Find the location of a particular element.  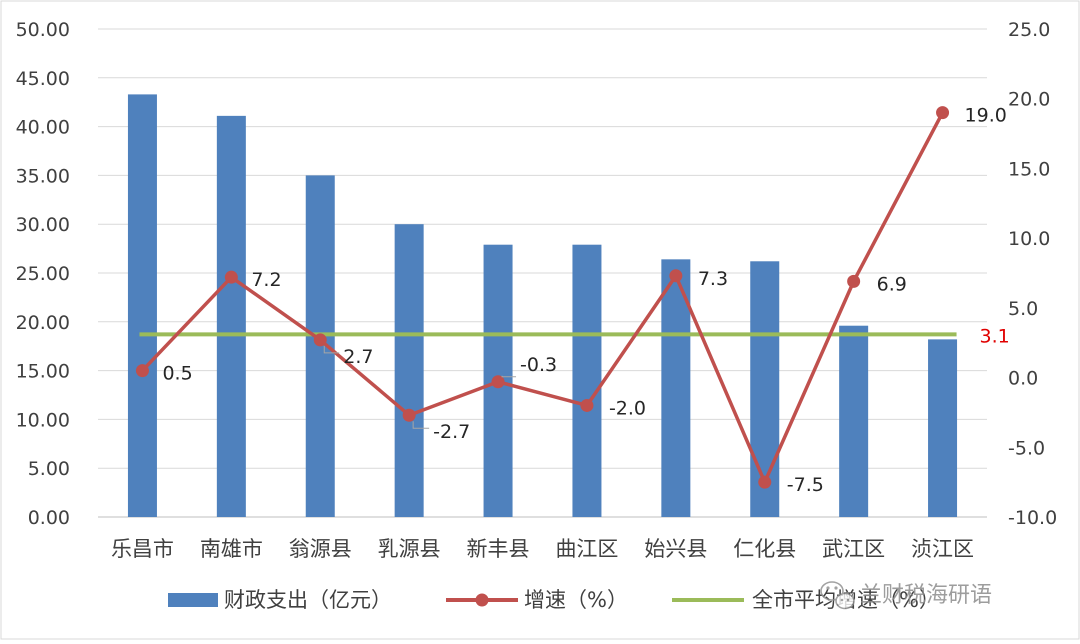

growth-data-label: 7.2 is located at coordinates (266, 280).